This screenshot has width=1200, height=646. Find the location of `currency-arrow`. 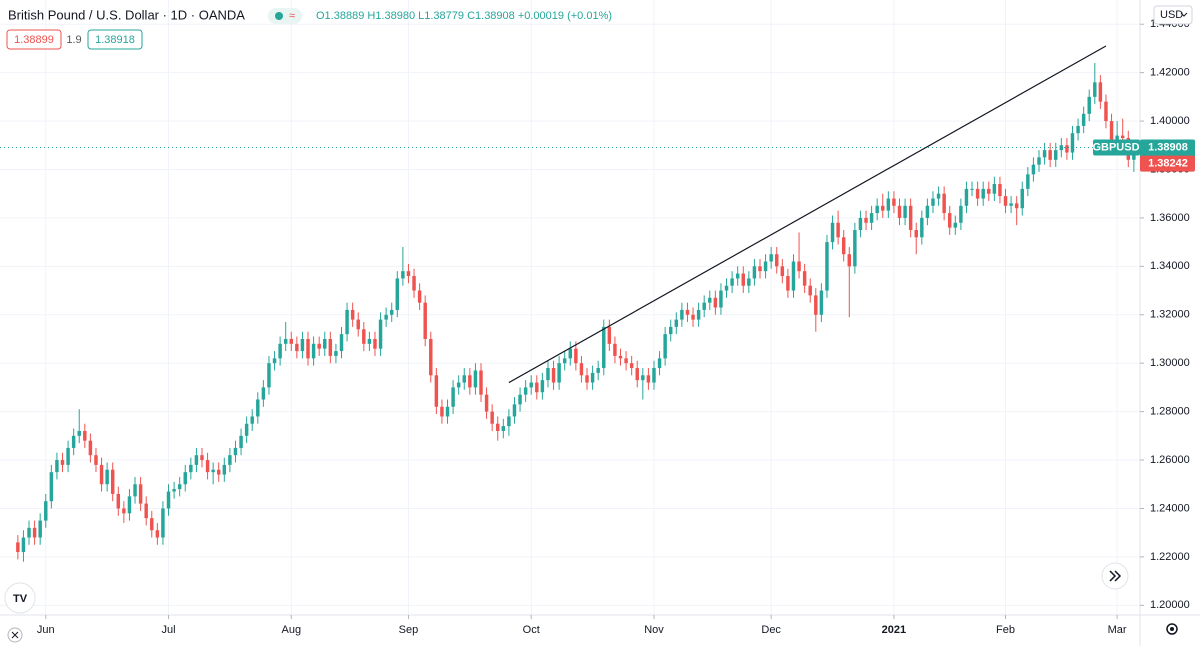

currency-arrow is located at coordinates (1184, 14).